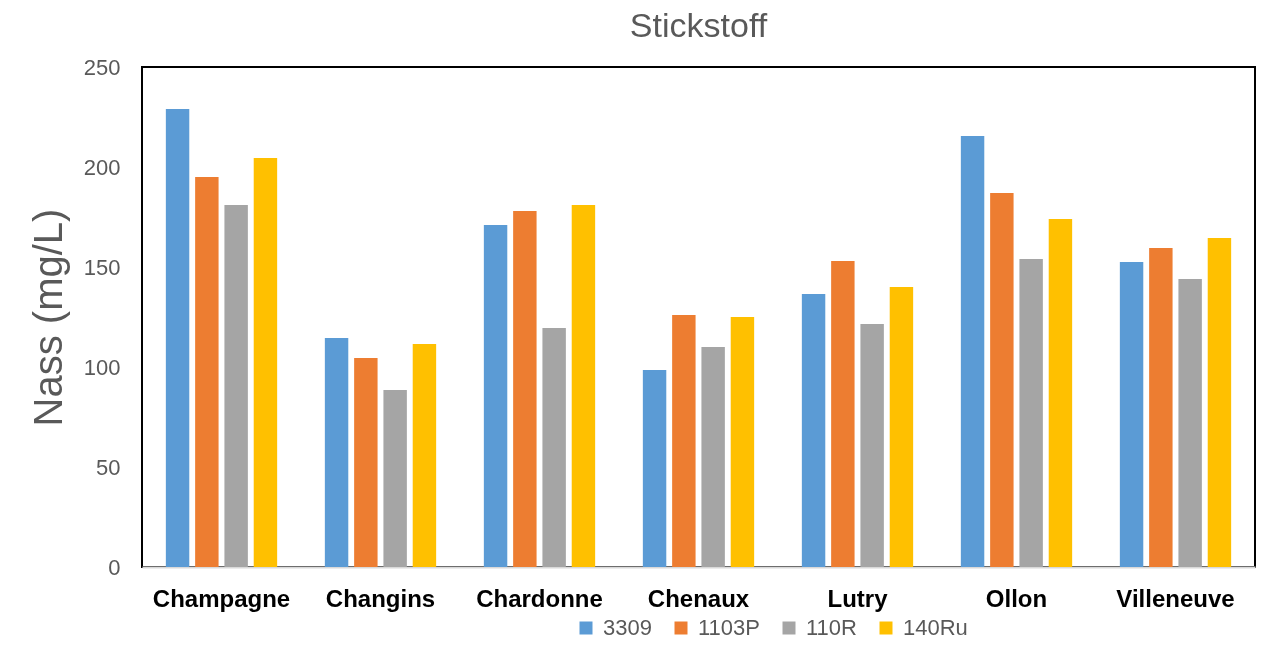  Describe the element at coordinates (698, 25) in the screenshot. I see `chart-title: Stickstoff` at that location.